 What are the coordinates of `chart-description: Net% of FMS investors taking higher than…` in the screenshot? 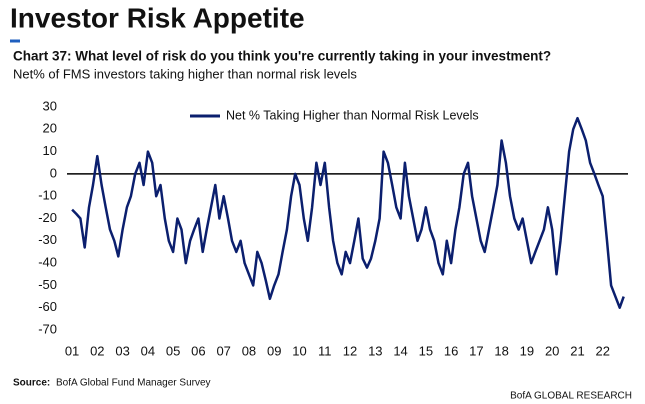 It's located at (185, 73).